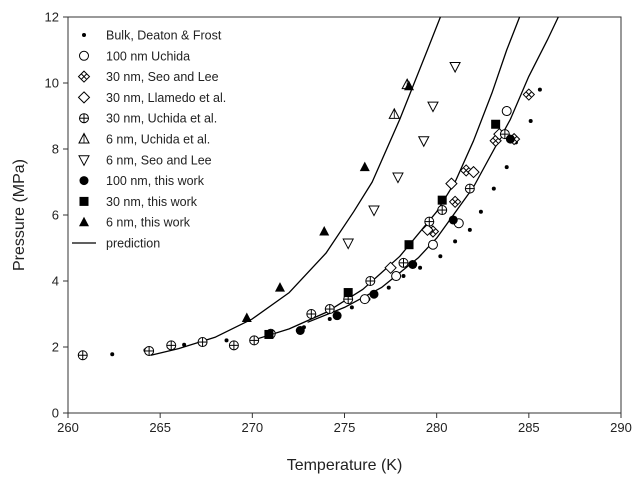 Image resolution: width=636 pixels, height=477 pixels. What do you see at coordinates (345, 427) in the screenshot?
I see `x-tick-label-275: 275` at bounding box center [345, 427].